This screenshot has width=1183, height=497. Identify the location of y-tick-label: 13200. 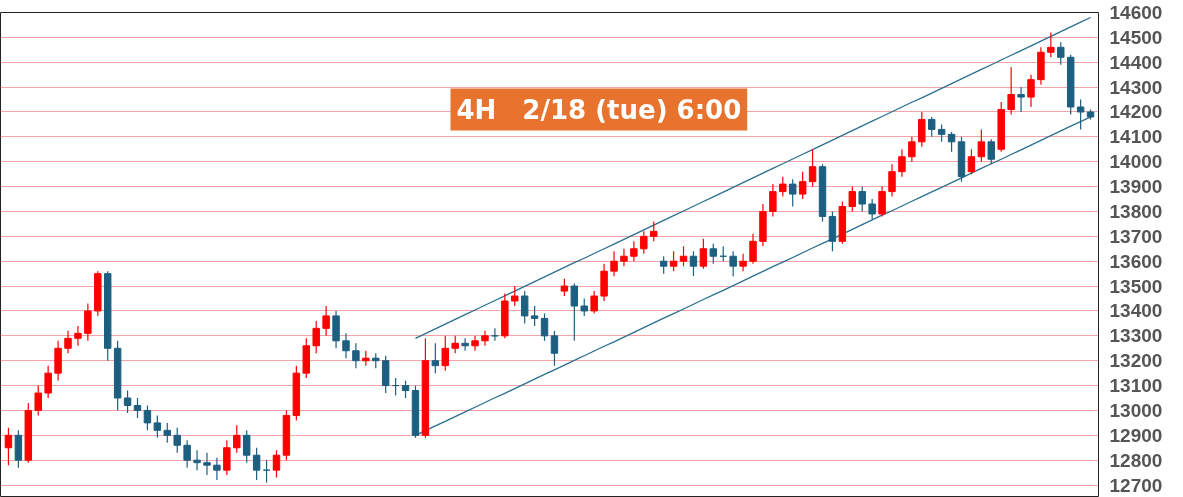
(1136, 361).